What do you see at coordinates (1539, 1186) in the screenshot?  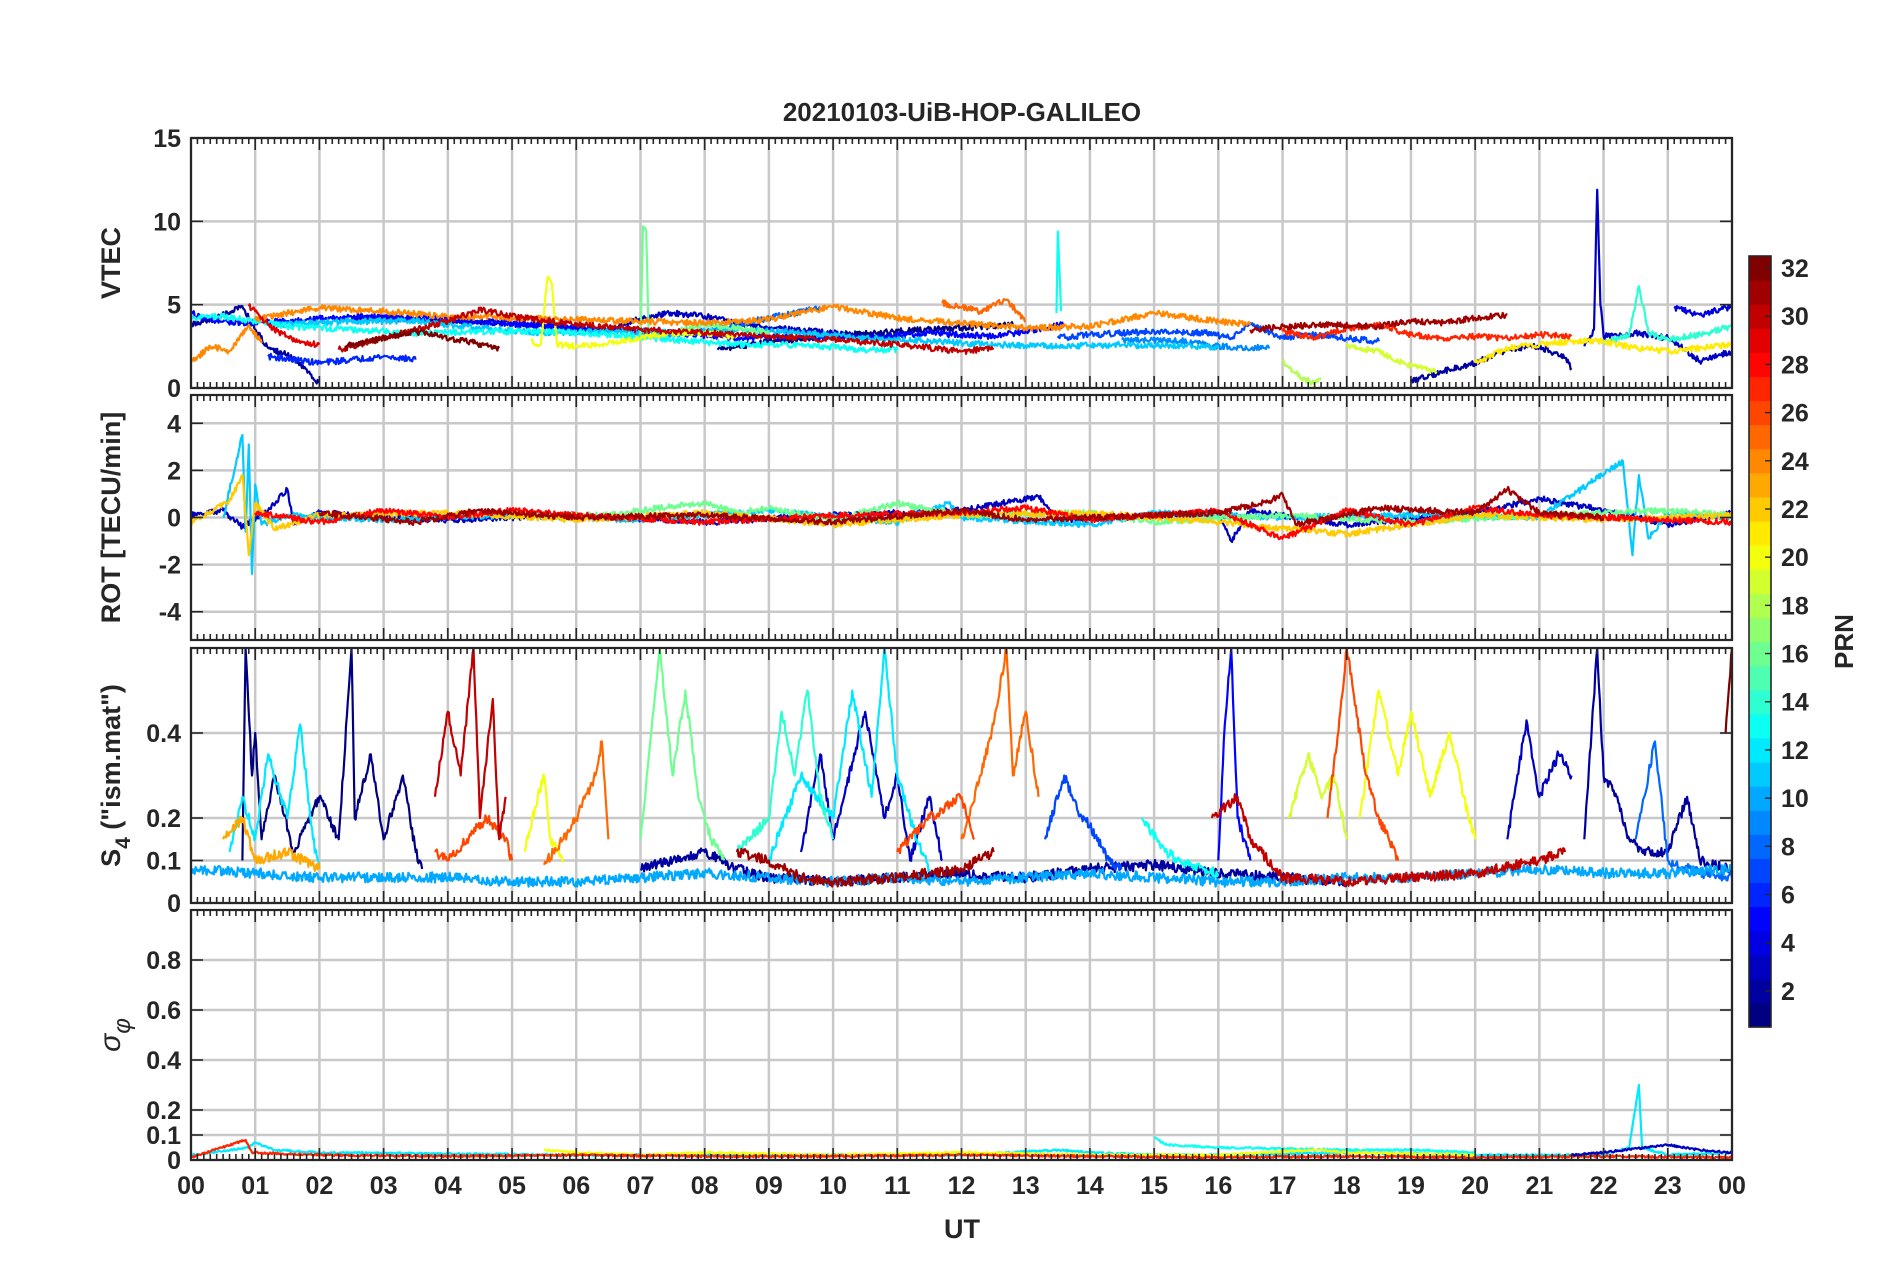 I see `x-tick-label: 21` at bounding box center [1539, 1186].